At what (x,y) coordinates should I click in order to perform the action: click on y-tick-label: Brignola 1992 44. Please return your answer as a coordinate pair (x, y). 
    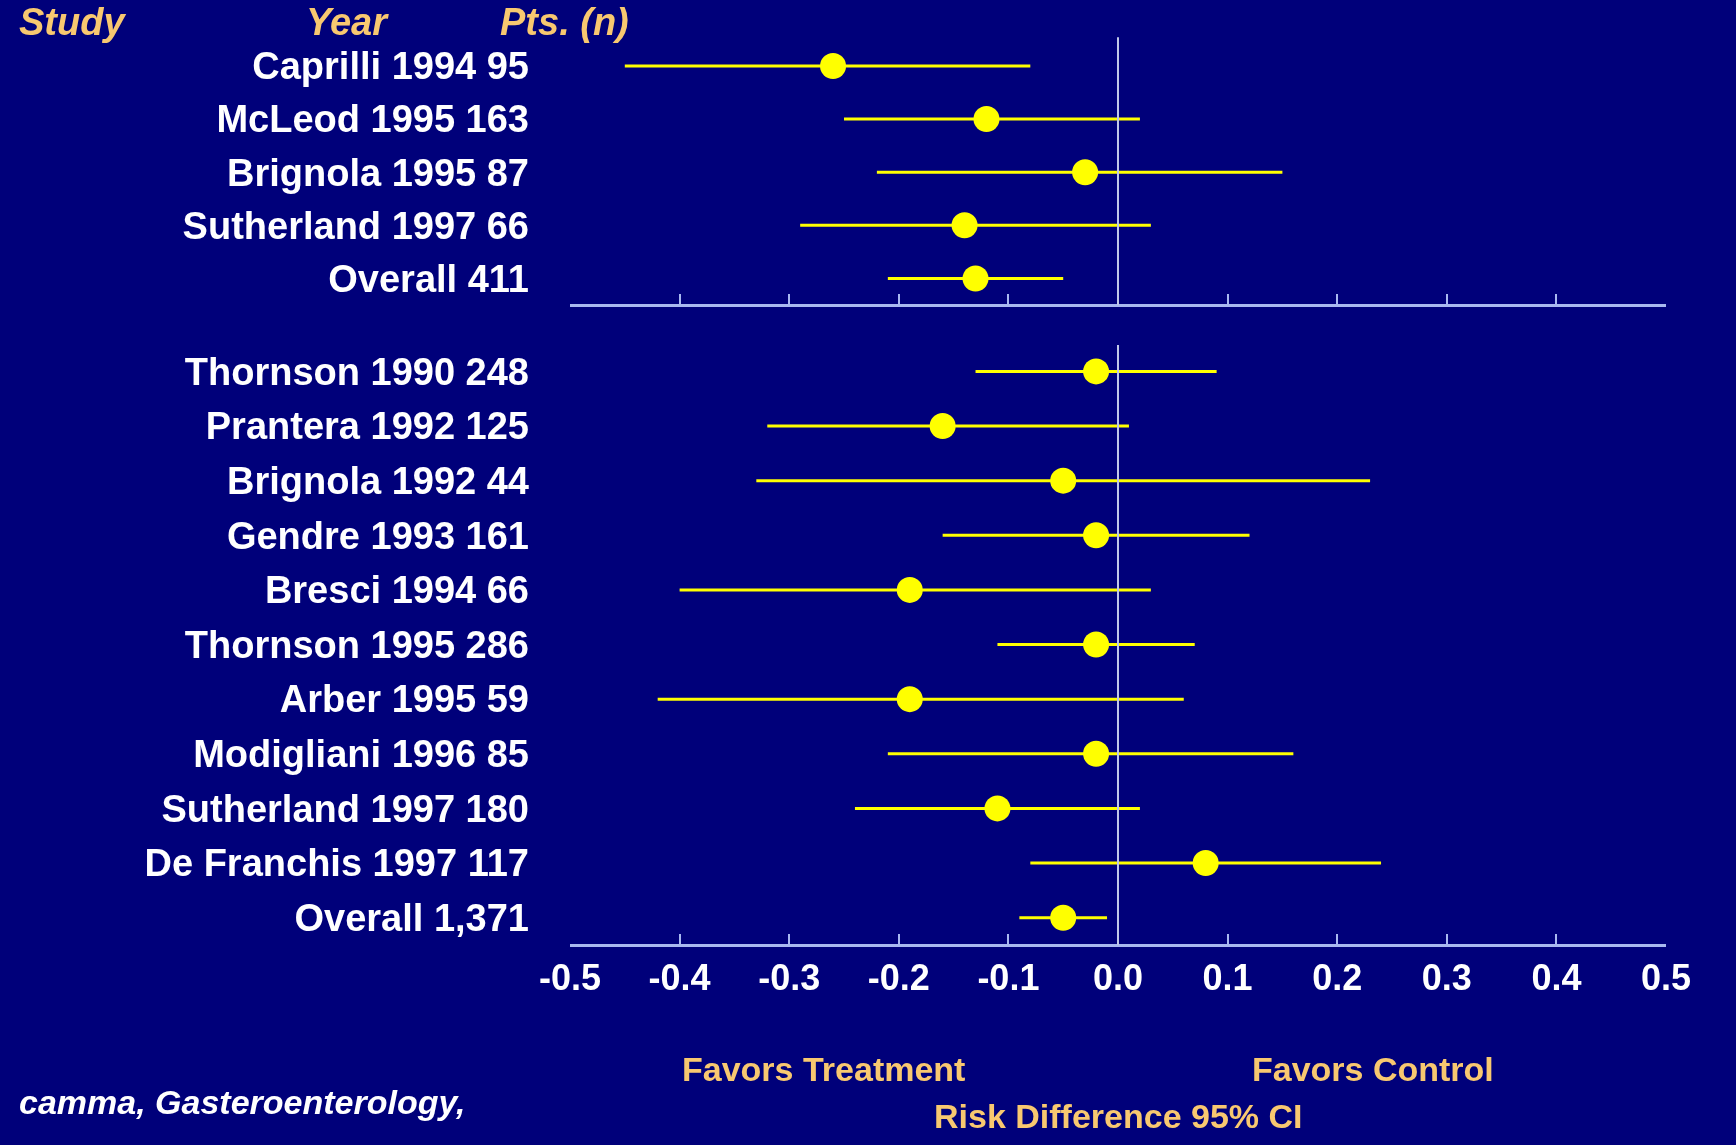
    Looking at the image, I should click on (377, 480).